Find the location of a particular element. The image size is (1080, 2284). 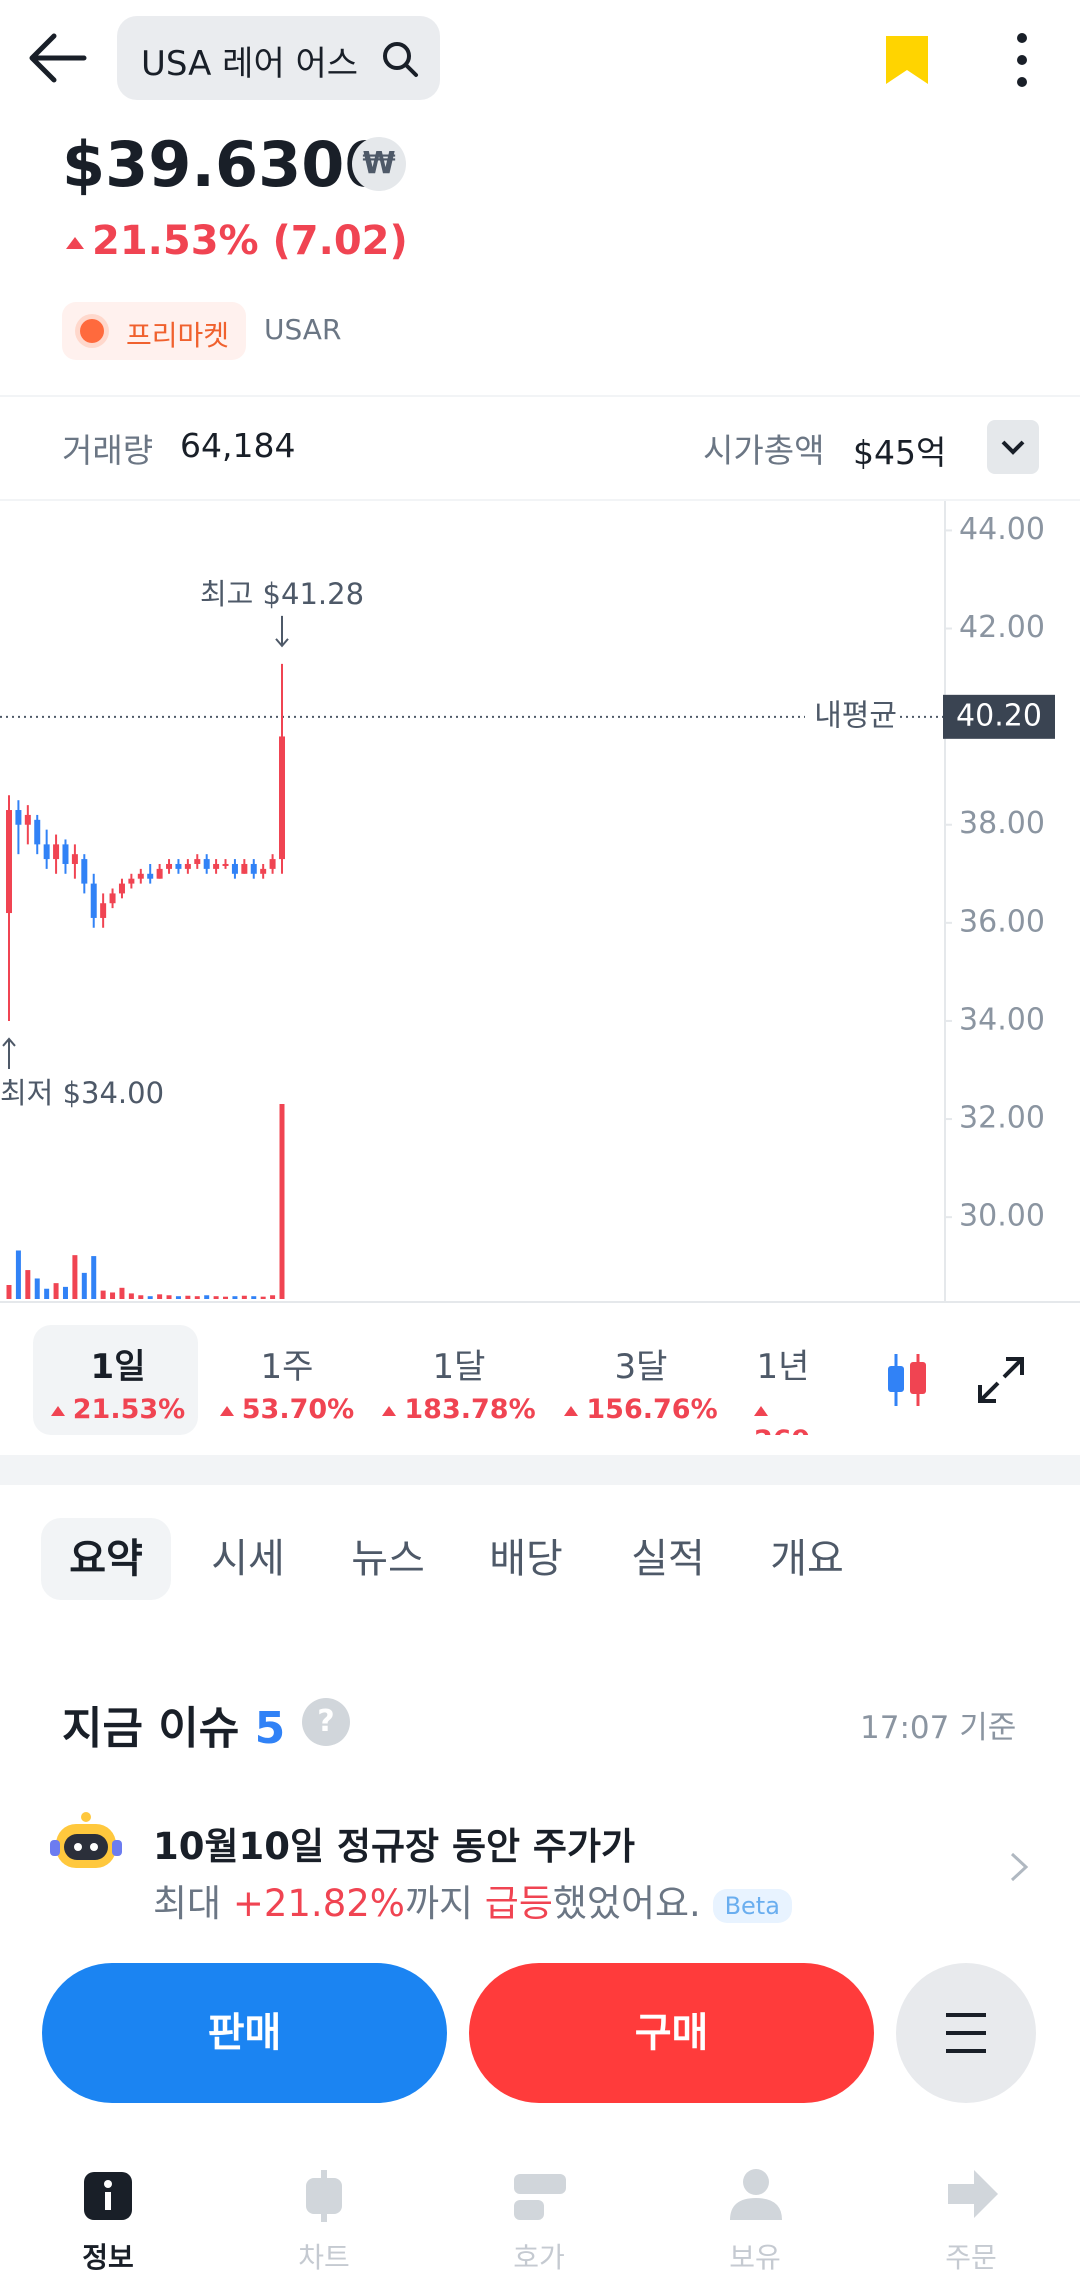

period-change-text: 156.76% is located at coordinates (652, 1409).